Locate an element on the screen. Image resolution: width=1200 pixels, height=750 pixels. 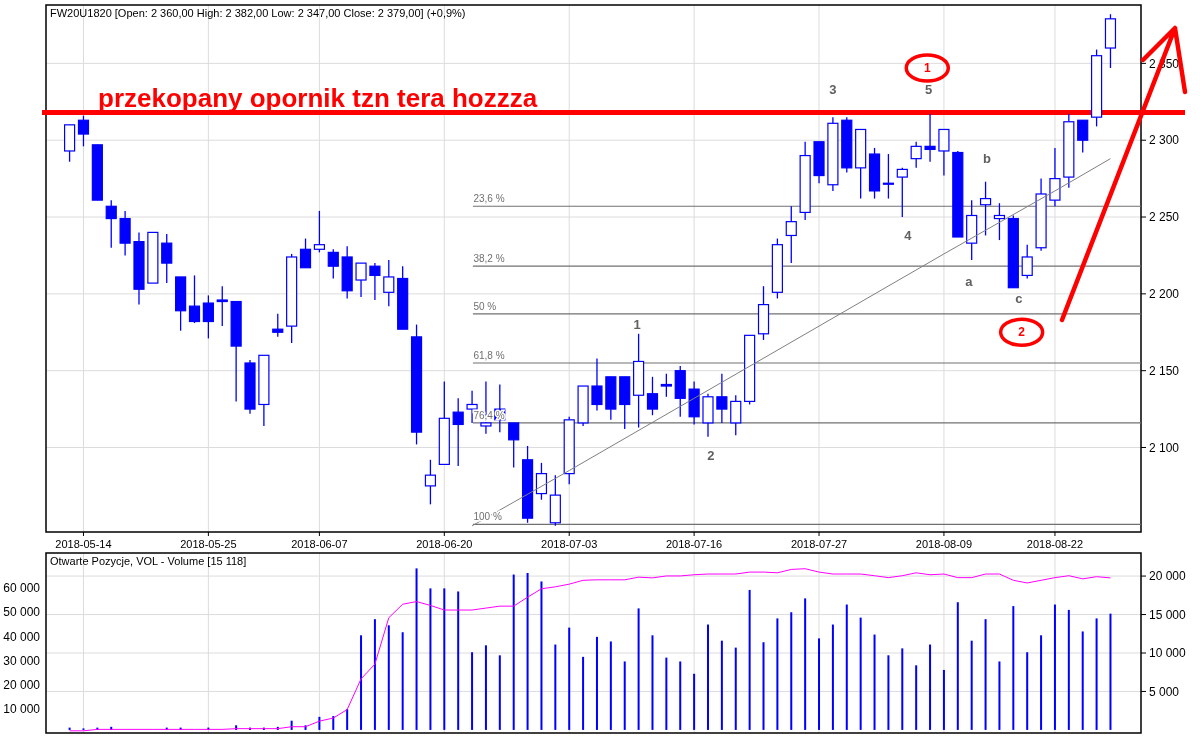
annotation: 5 is located at coordinates (929, 90).